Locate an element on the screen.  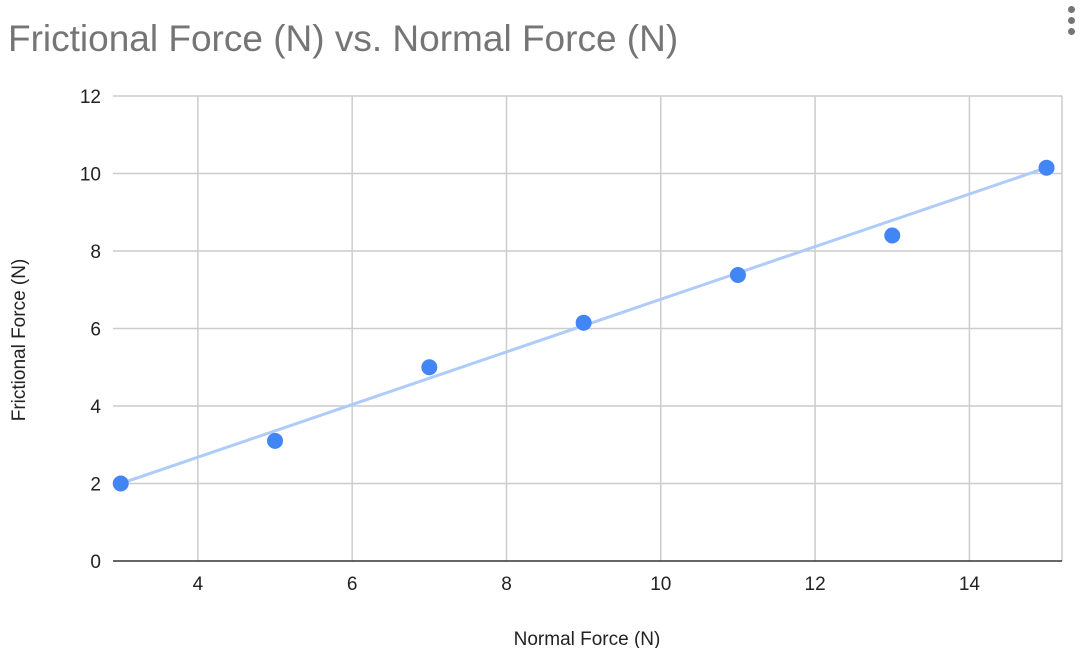
x-tick-label: 10 is located at coordinates (660, 584).